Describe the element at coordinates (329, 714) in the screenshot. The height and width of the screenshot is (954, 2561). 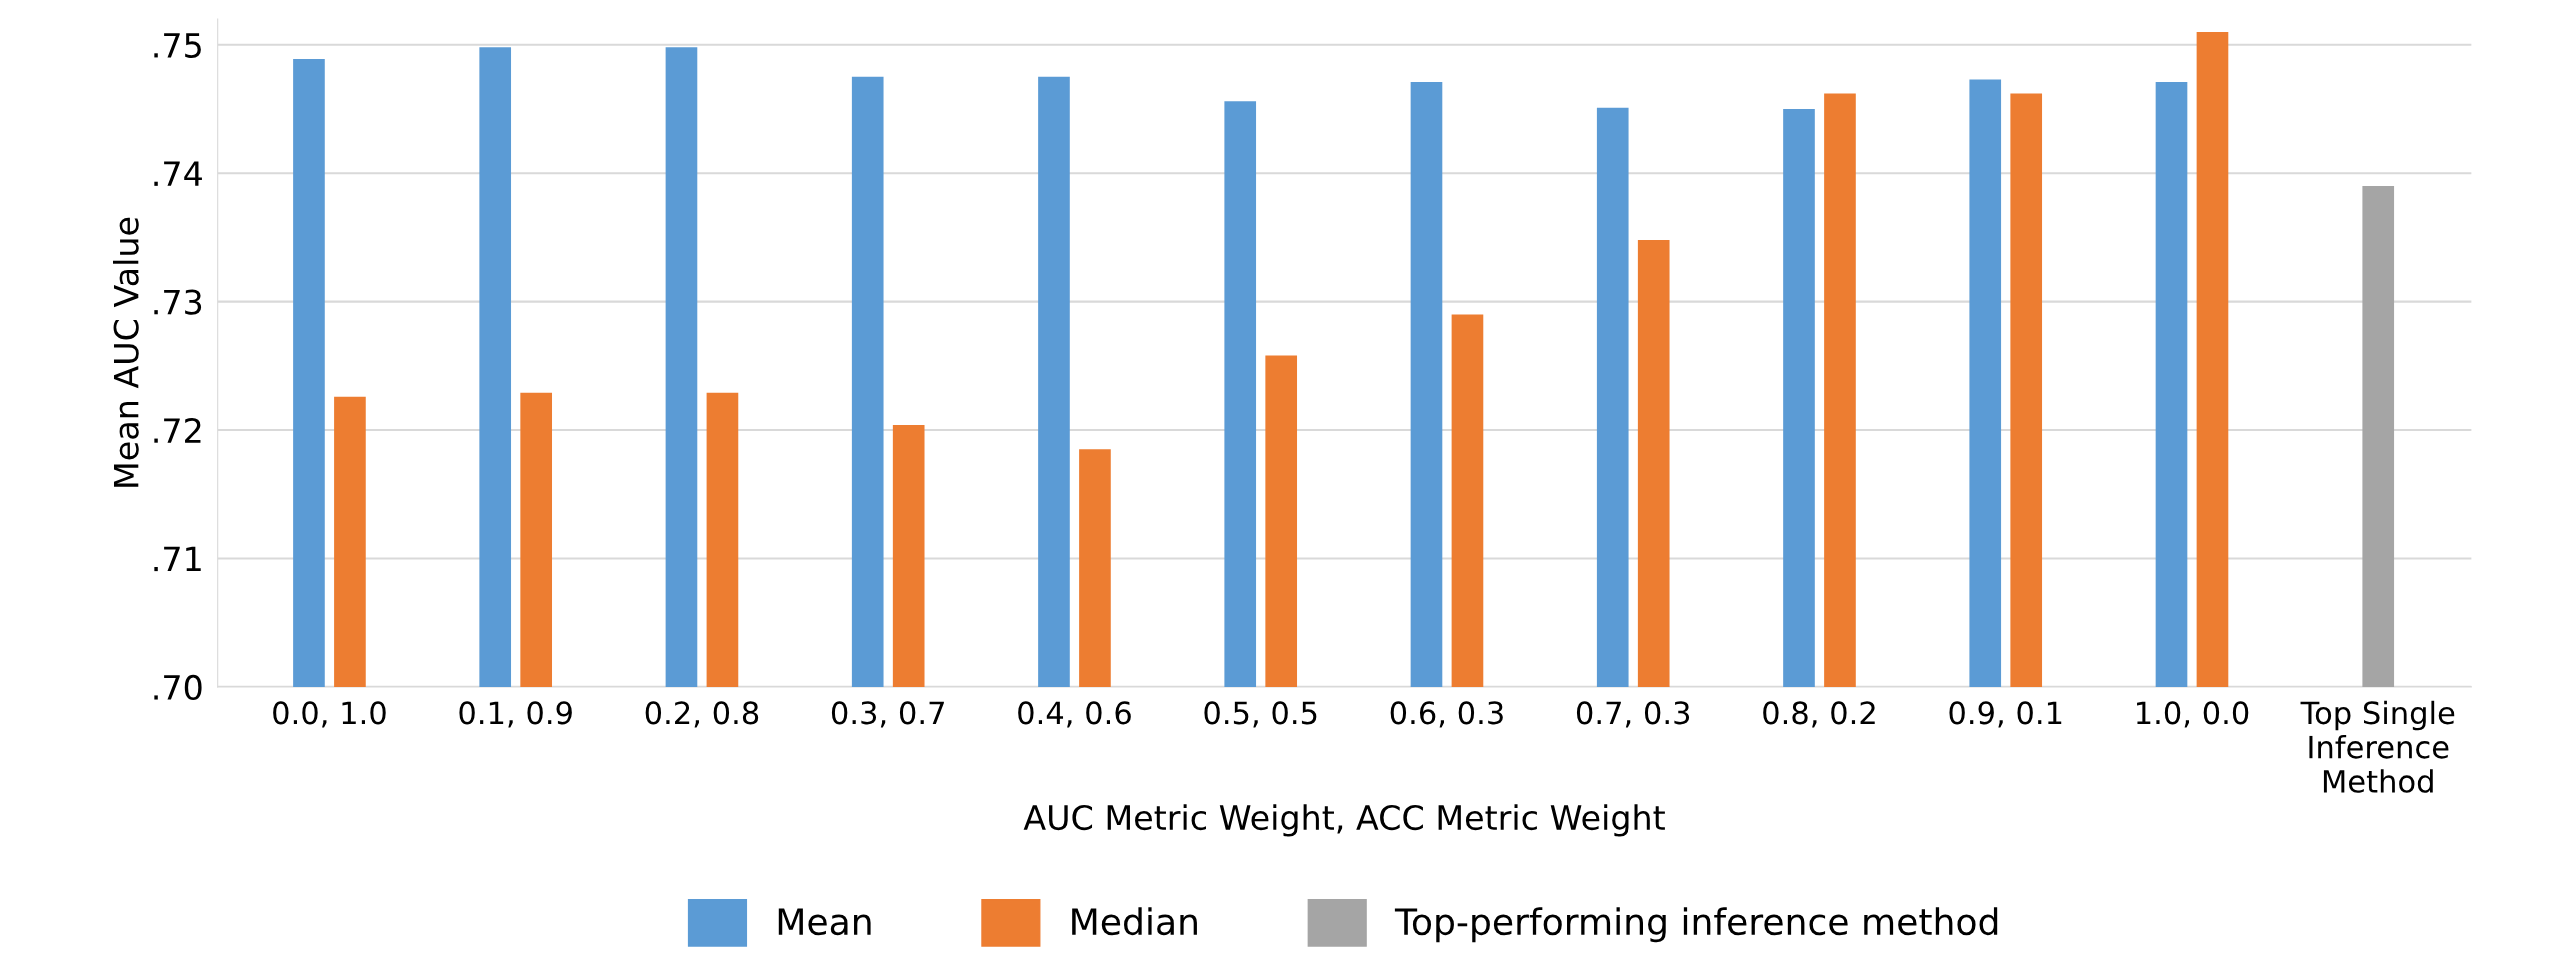
I see `x-tick-label: 0.0, 1.0` at that location.